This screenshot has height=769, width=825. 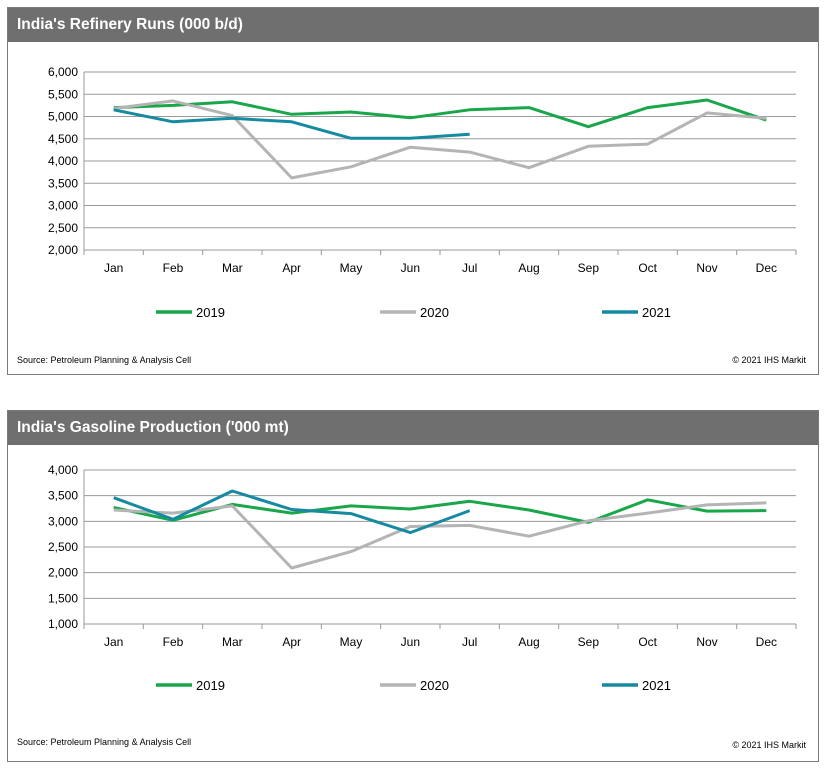 I want to click on y-tick-label: 6,000, so click(x=63, y=72).